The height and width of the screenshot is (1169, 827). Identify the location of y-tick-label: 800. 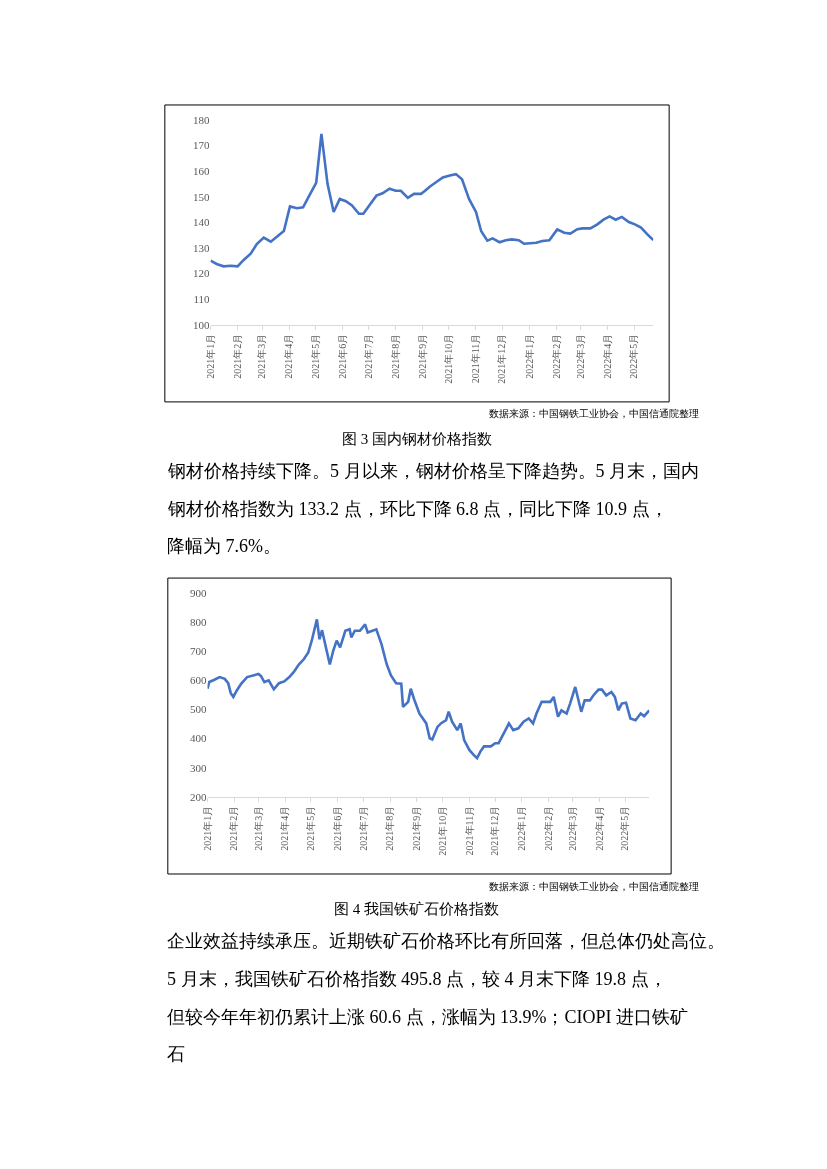
(199, 621).